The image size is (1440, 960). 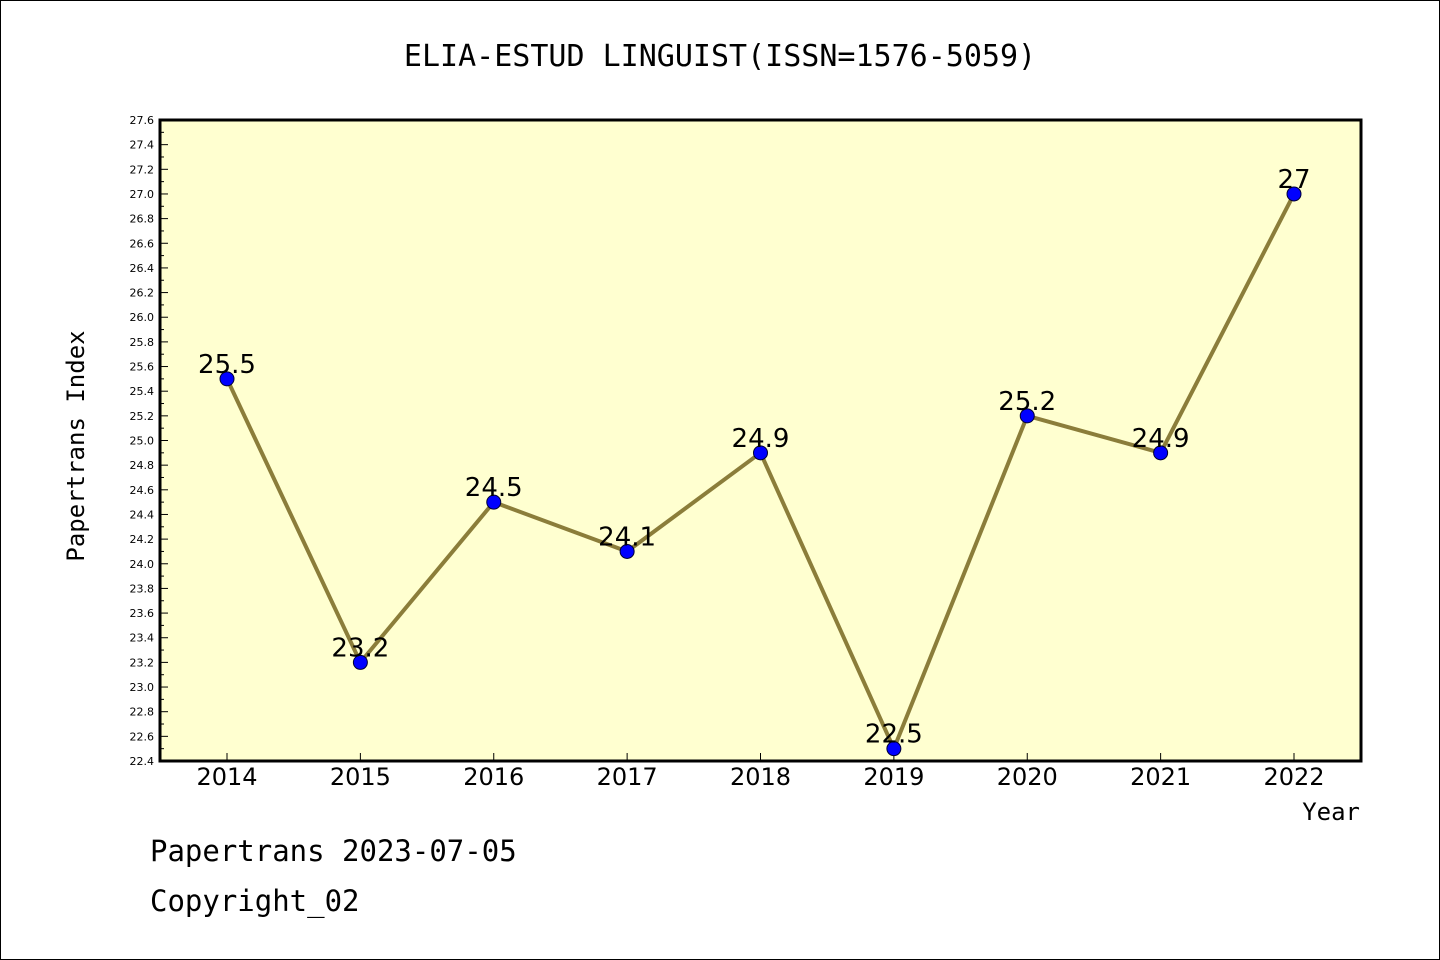 I want to click on y-tick-label: 25.0, so click(x=142, y=441).